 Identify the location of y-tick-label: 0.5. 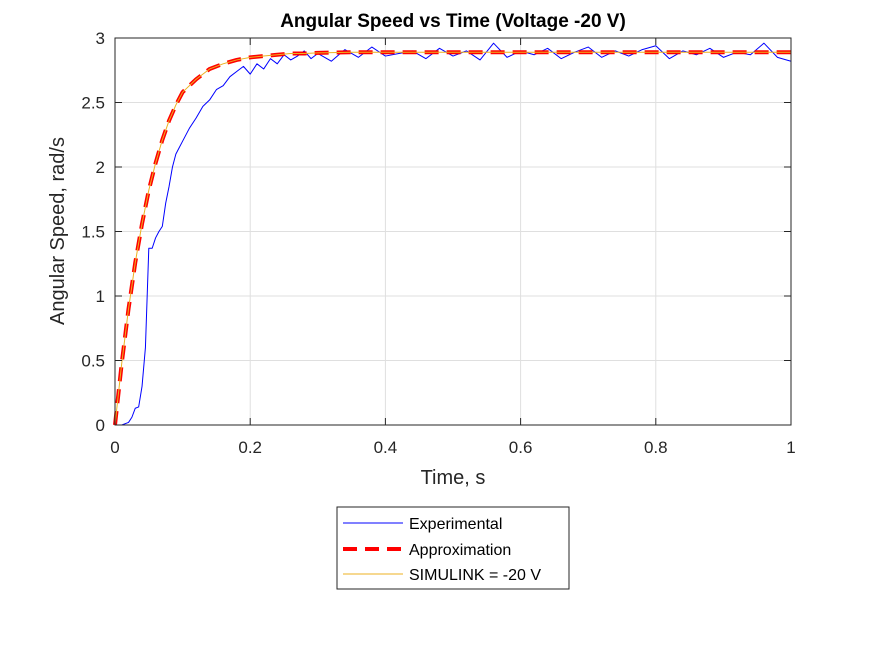
(93, 361).